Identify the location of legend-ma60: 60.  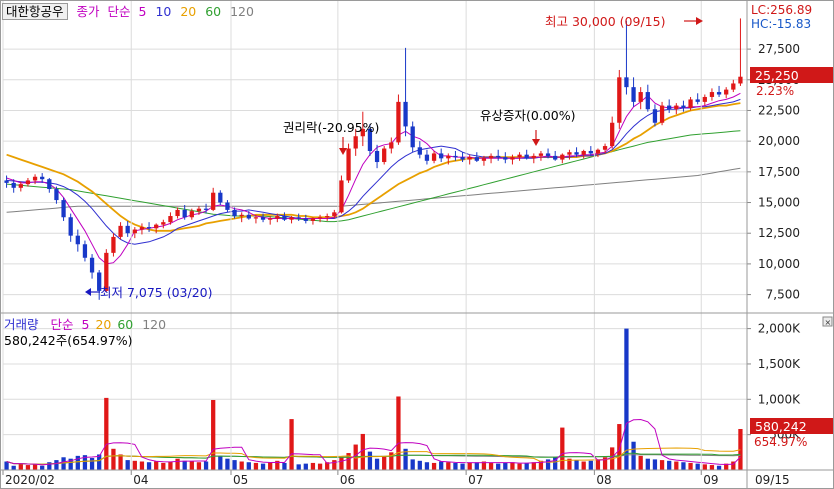
(213, 11).